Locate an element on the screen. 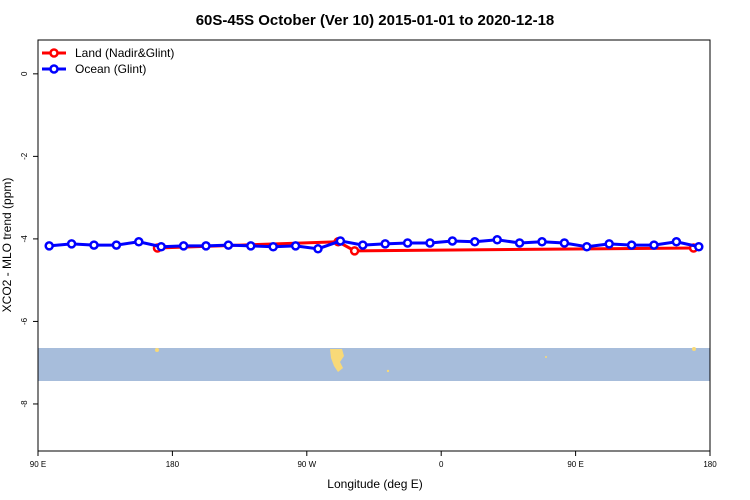 This screenshot has height=500, width=750. legend-label: Land (Nadir&Glint) is located at coordinates (124, 53).